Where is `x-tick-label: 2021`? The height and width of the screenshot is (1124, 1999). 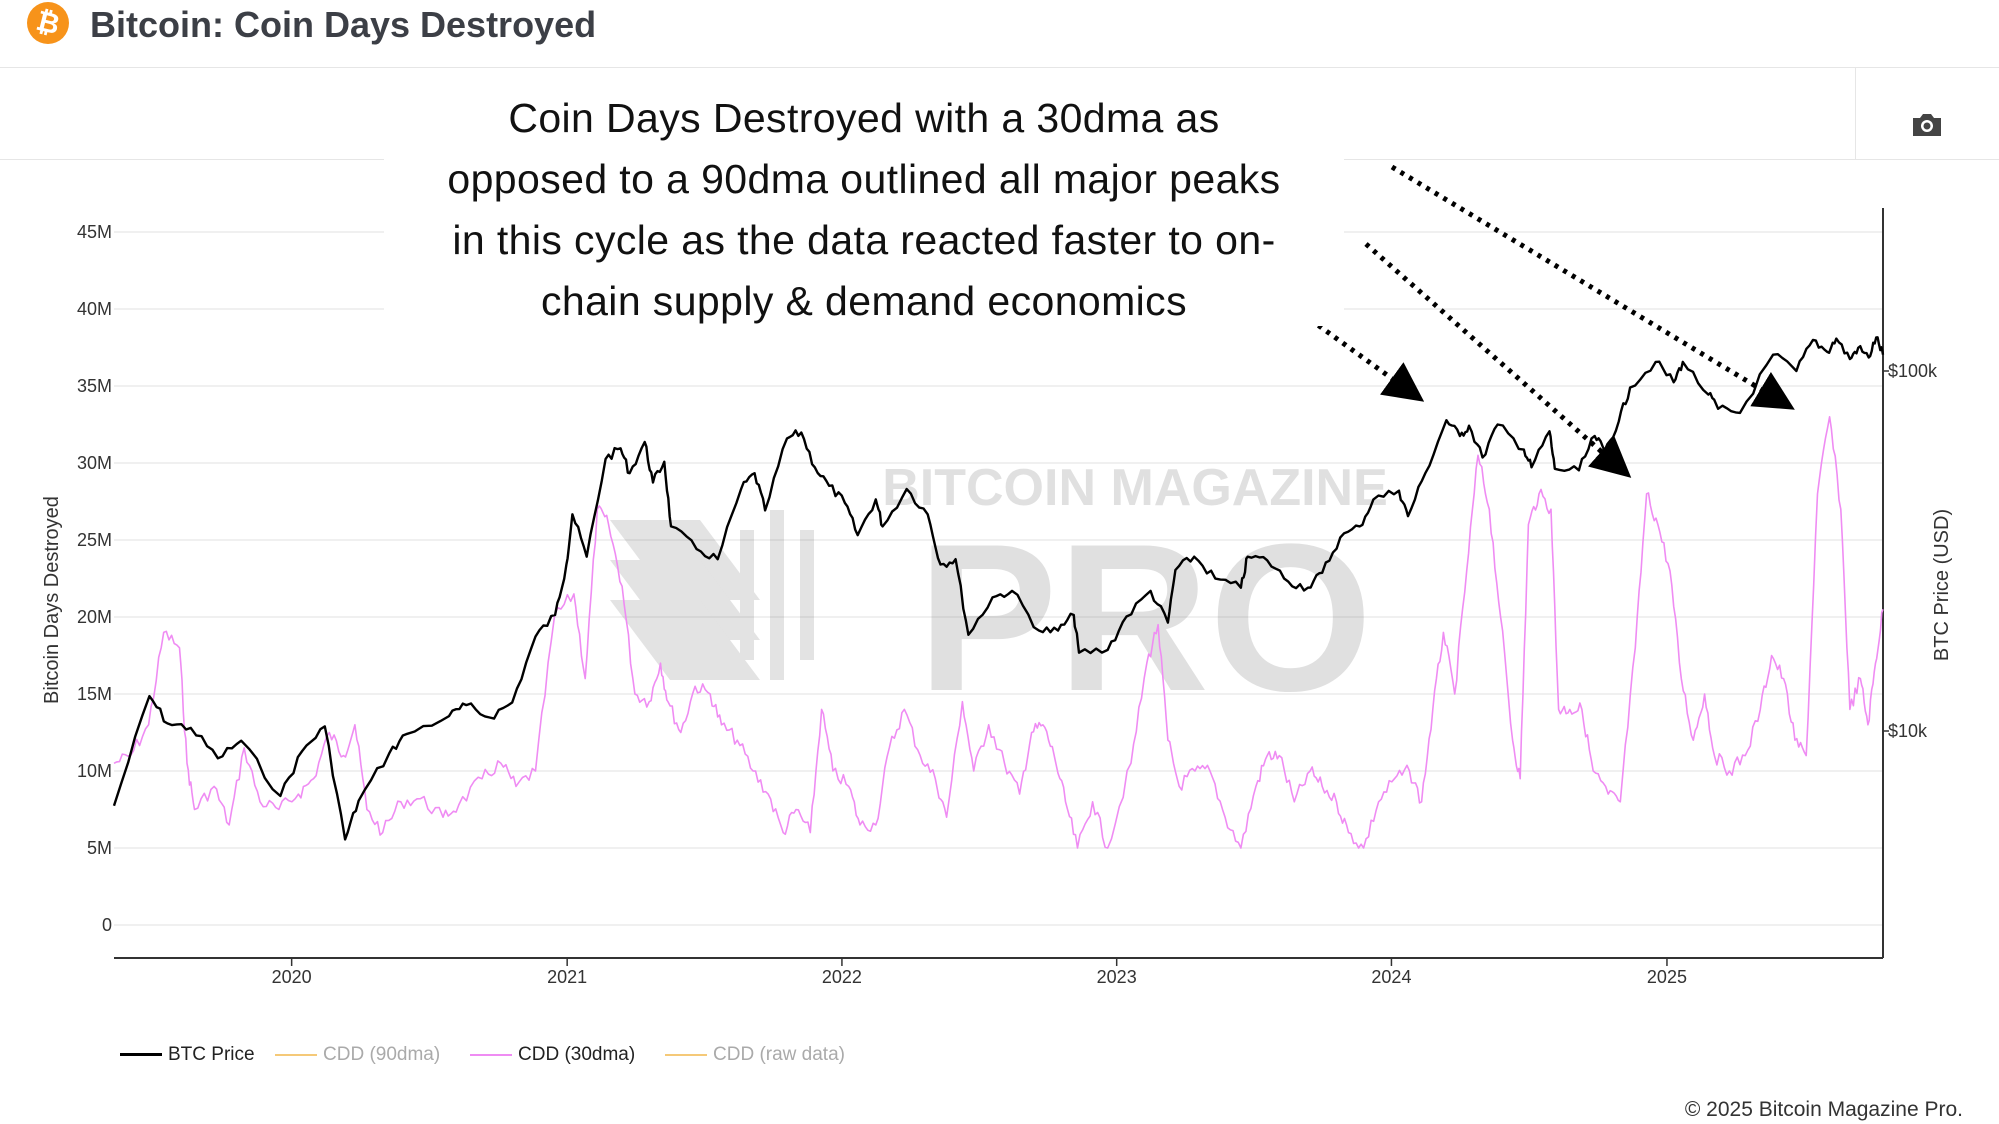 x-tick-label: 2021 is located at coordinates (567, 977).